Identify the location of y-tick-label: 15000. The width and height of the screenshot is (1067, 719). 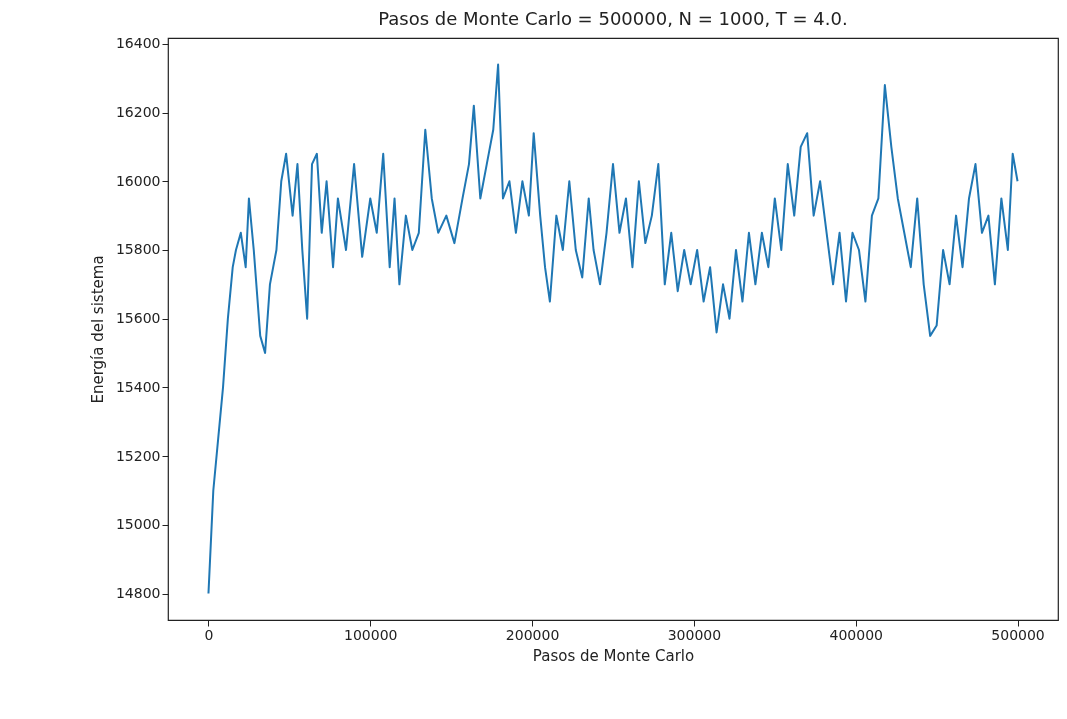
(138, 524).